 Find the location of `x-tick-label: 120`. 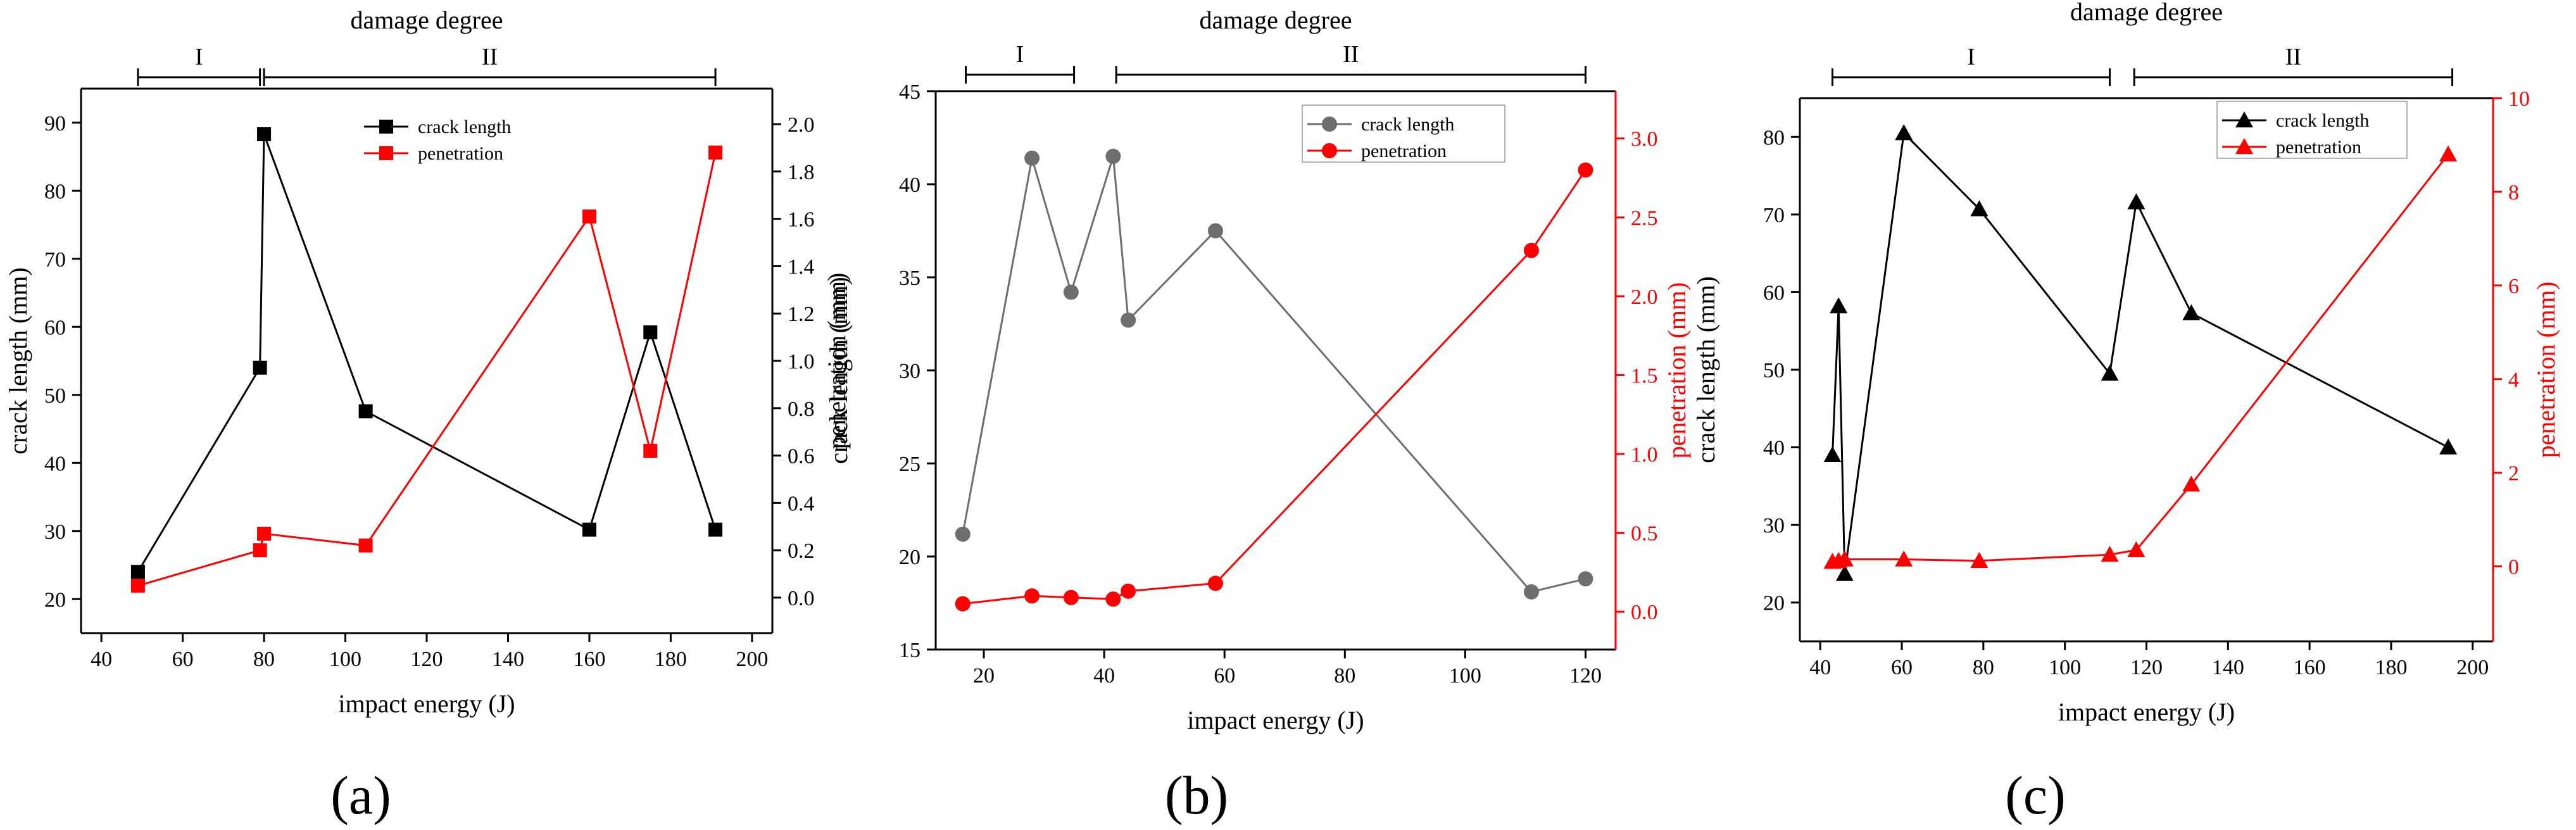

x-tick-label: 120 is located at coordinates (1585, 676).